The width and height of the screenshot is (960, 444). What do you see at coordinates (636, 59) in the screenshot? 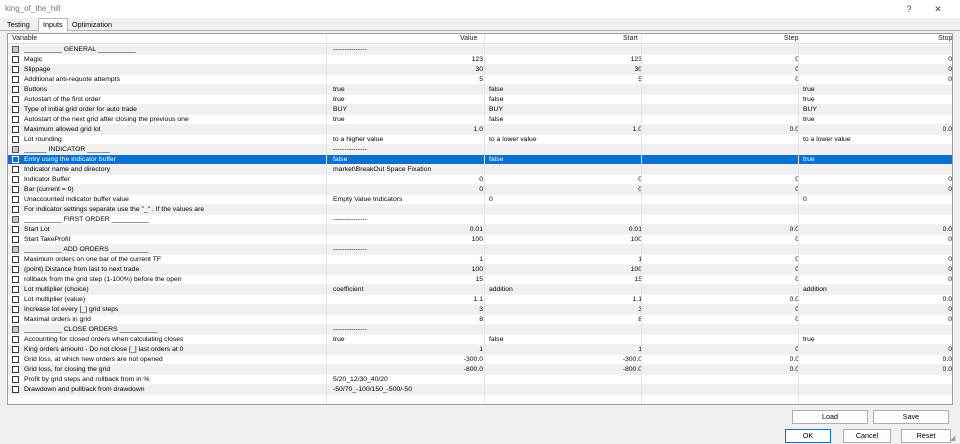
I see `start-cell: 123` at bounding box center [636, 59].